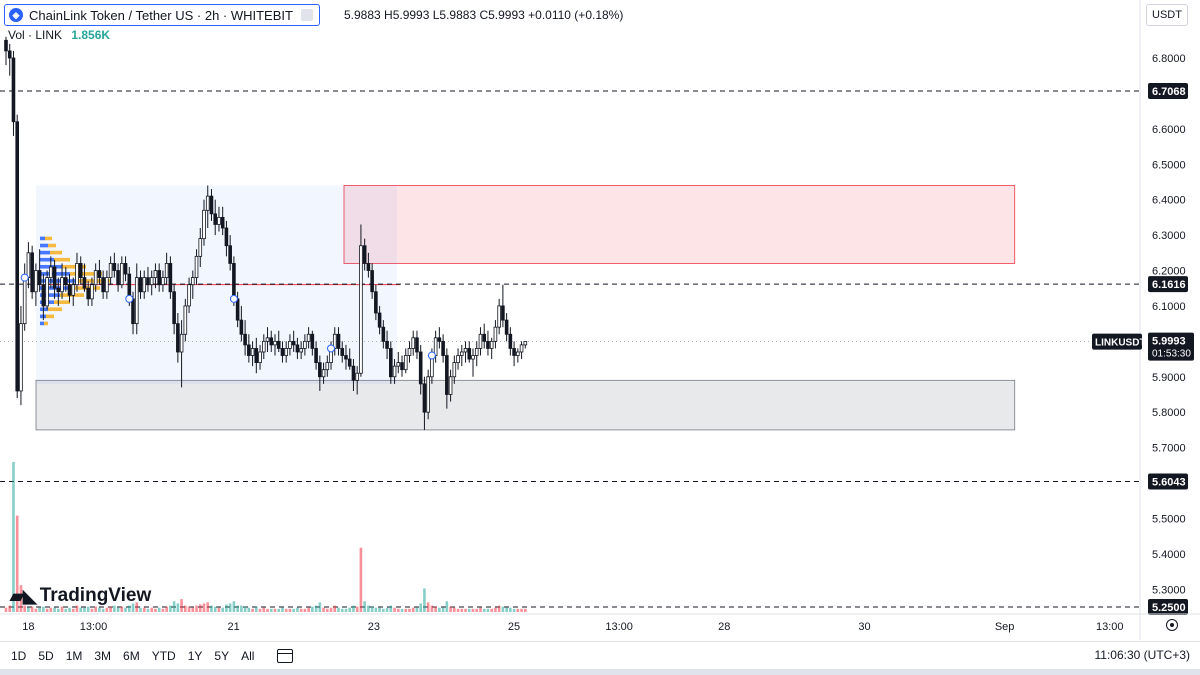 The image size is (1200, 675). Describe the element at coordinates (228, 316) in the screenshot. I see `markers-layer` at that location.